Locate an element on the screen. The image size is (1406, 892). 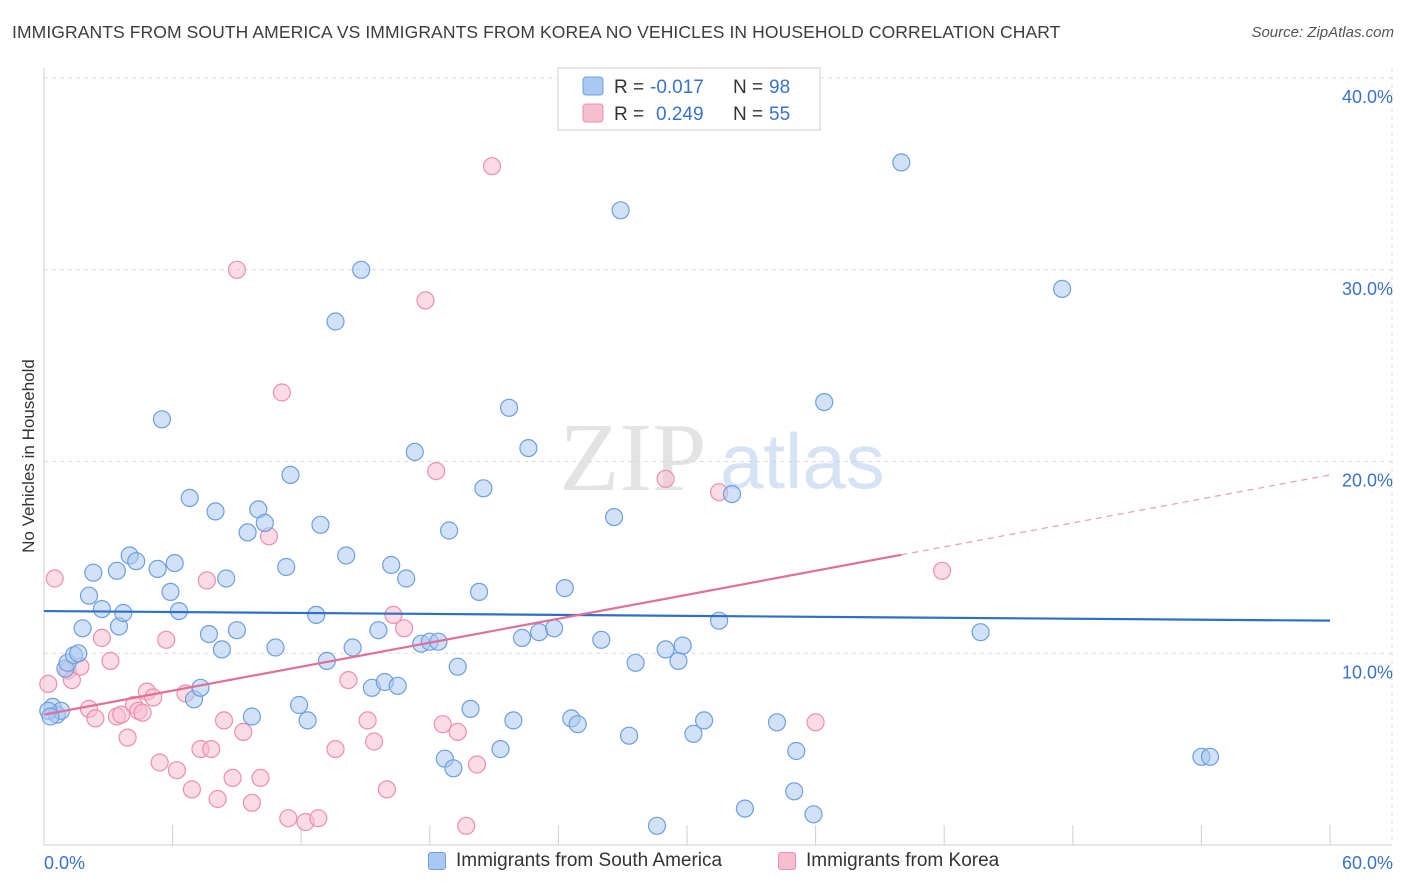
y-axis-label: No Vehicles in Household is located at coordinates (28, 456).